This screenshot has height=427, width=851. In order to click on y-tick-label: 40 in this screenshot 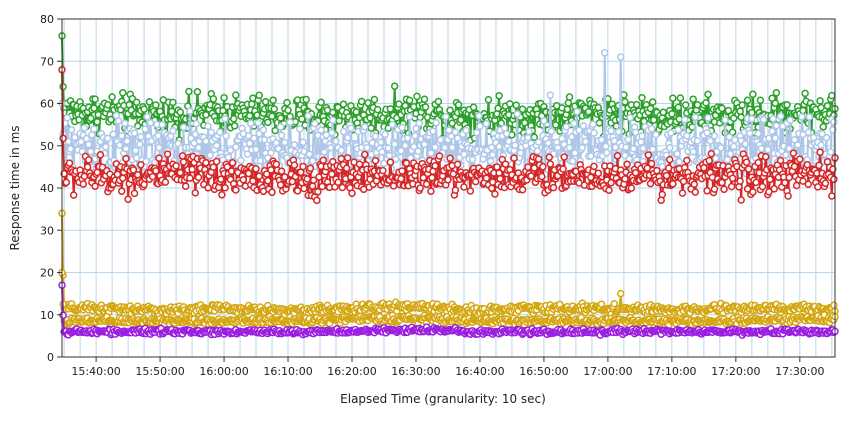, I will do `click(47, 188)`.